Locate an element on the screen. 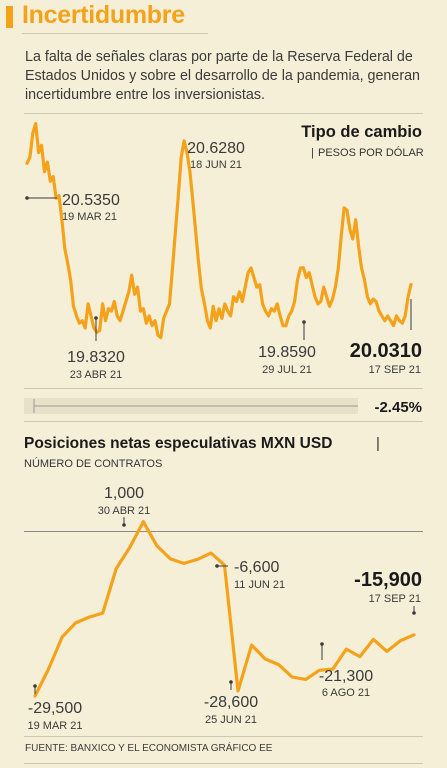 Image resolution: width=447 pixels, height=768 pixels. annotation-date: 30 ABR 21 is located at coordinates (124, 511).